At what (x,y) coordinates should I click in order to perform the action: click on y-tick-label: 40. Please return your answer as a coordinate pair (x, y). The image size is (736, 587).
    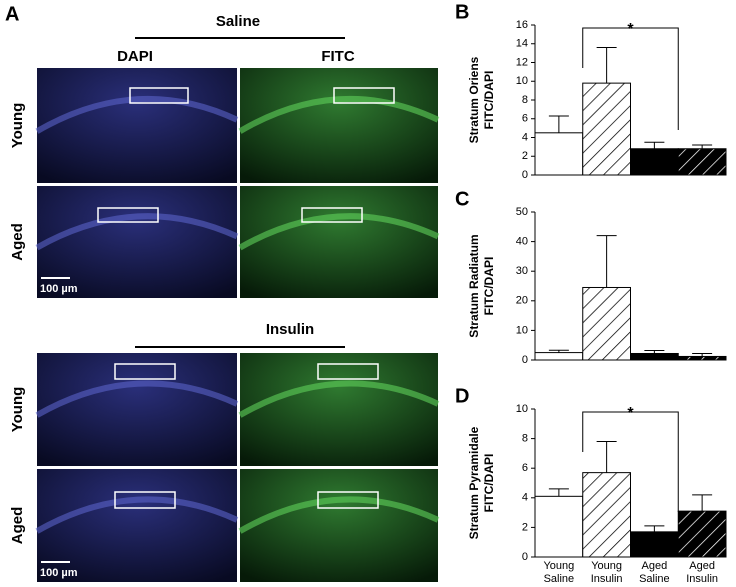
    Looking at the image, I should click on (522, 242).